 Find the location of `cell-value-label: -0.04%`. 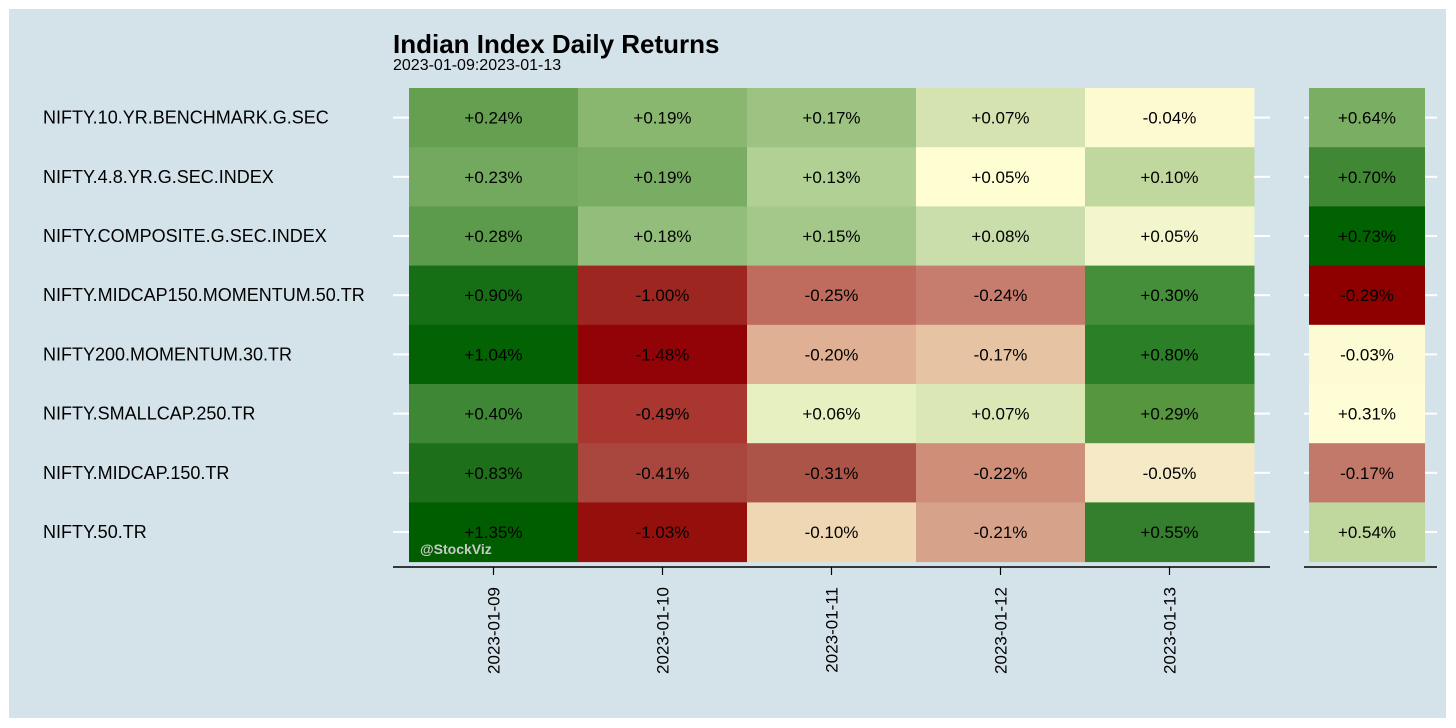

cell-value-label: -0.04% is located at coordinates (1170, 118).